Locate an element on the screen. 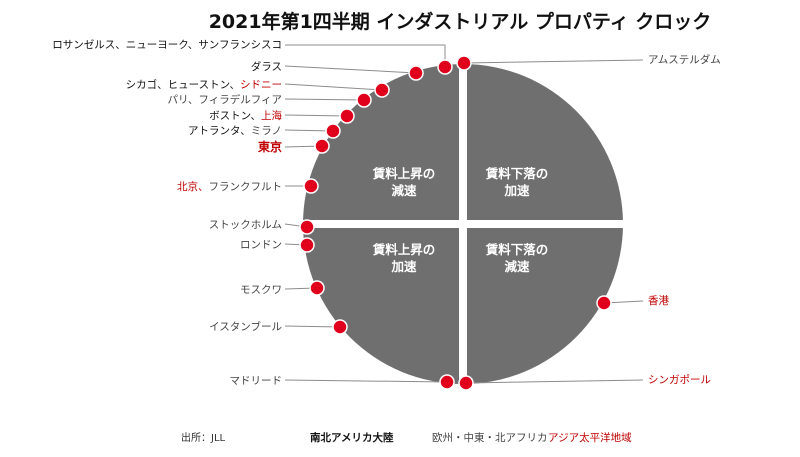 The width and height of the screenshot is (800, 457). city-label-hongkong: 香港 is located at coordinates (658, 301).